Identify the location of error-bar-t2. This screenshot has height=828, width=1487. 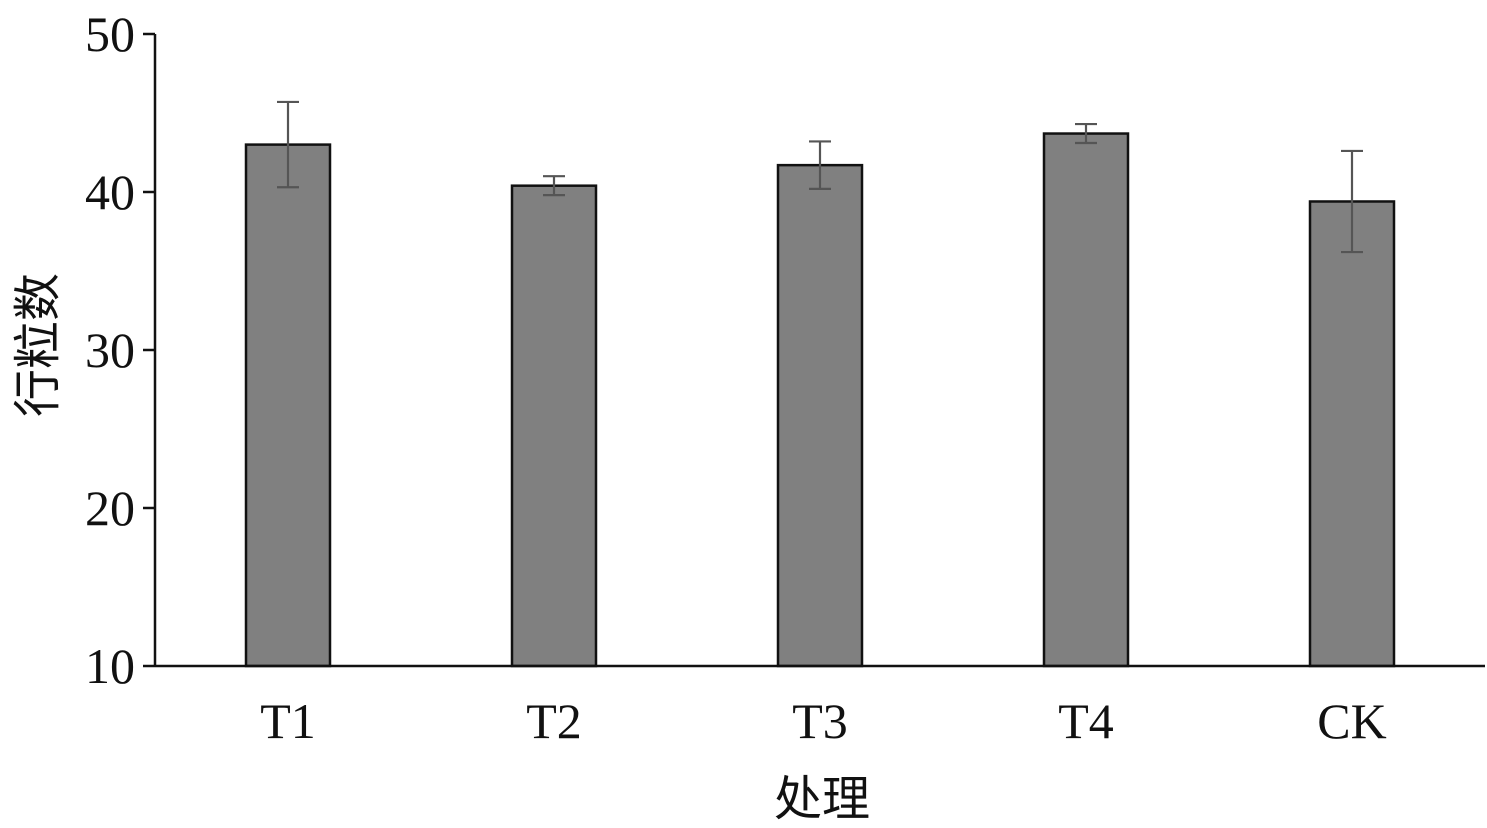
(554, 186).